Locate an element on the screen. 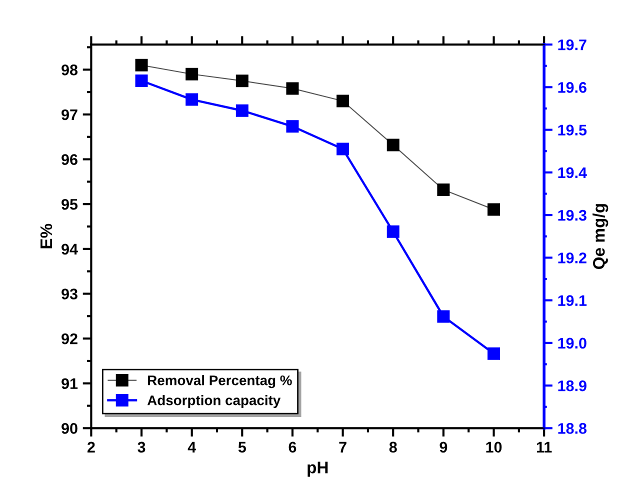 Image resolution: width=629 pixels, height=495 pixels. x-tick-label: 10 is located at coordinates (494, 447).